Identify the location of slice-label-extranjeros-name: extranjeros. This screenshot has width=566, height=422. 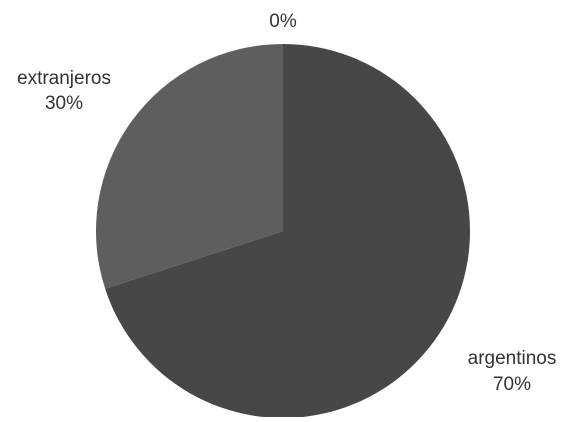
(64, 78).